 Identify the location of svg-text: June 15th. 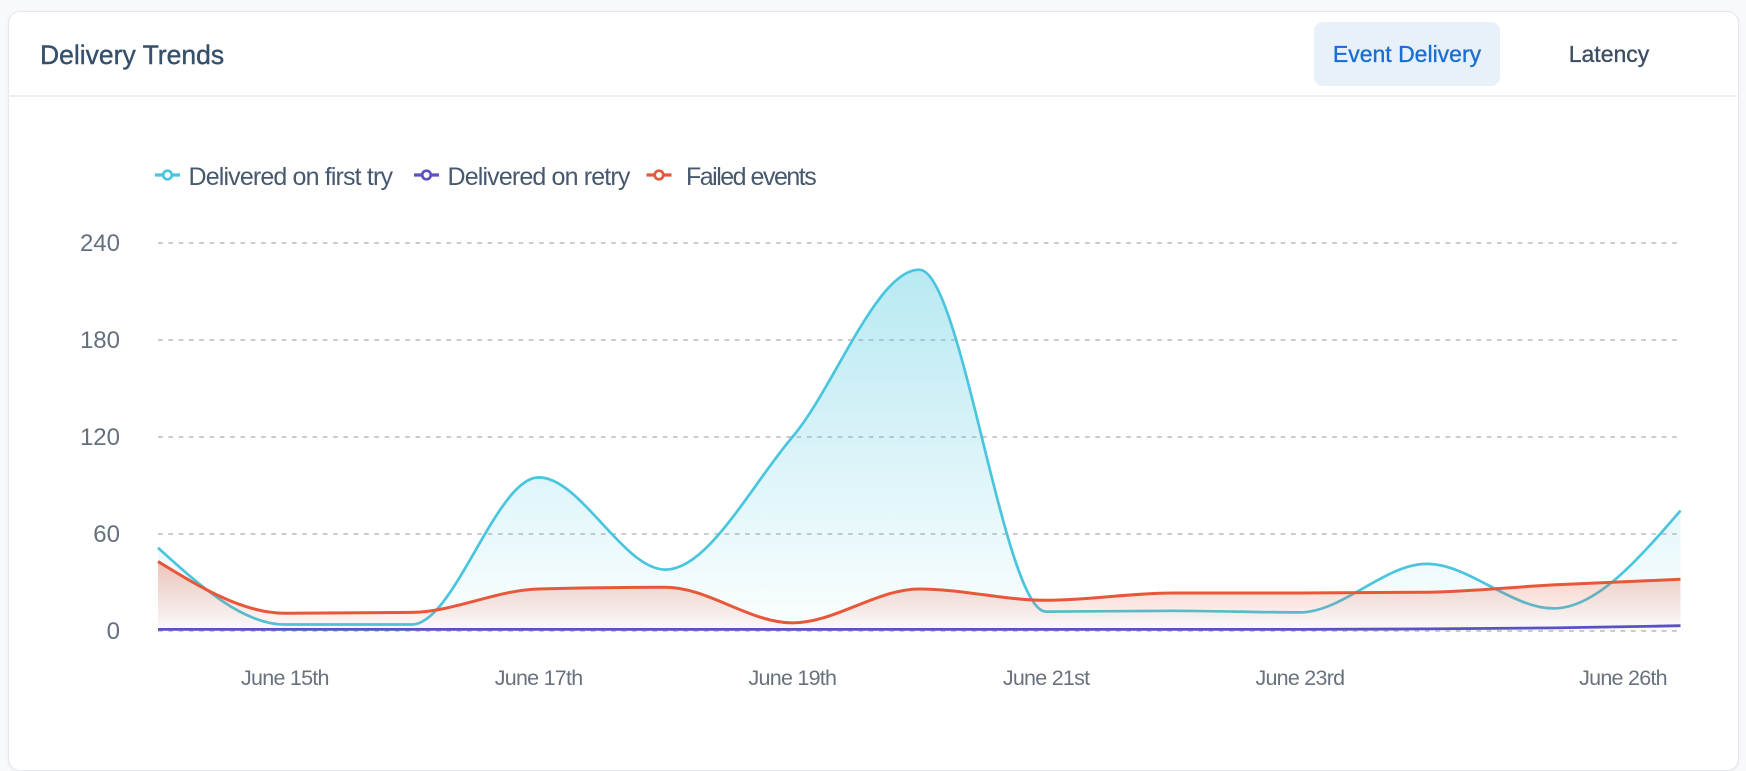
(285, 678).